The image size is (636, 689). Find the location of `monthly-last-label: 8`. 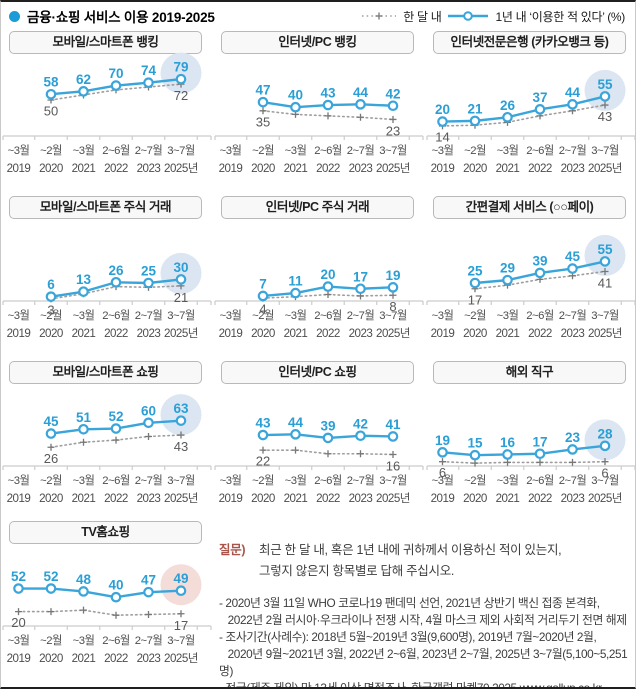

monthly-last-label: 8 is located at coordinates (392, 306).